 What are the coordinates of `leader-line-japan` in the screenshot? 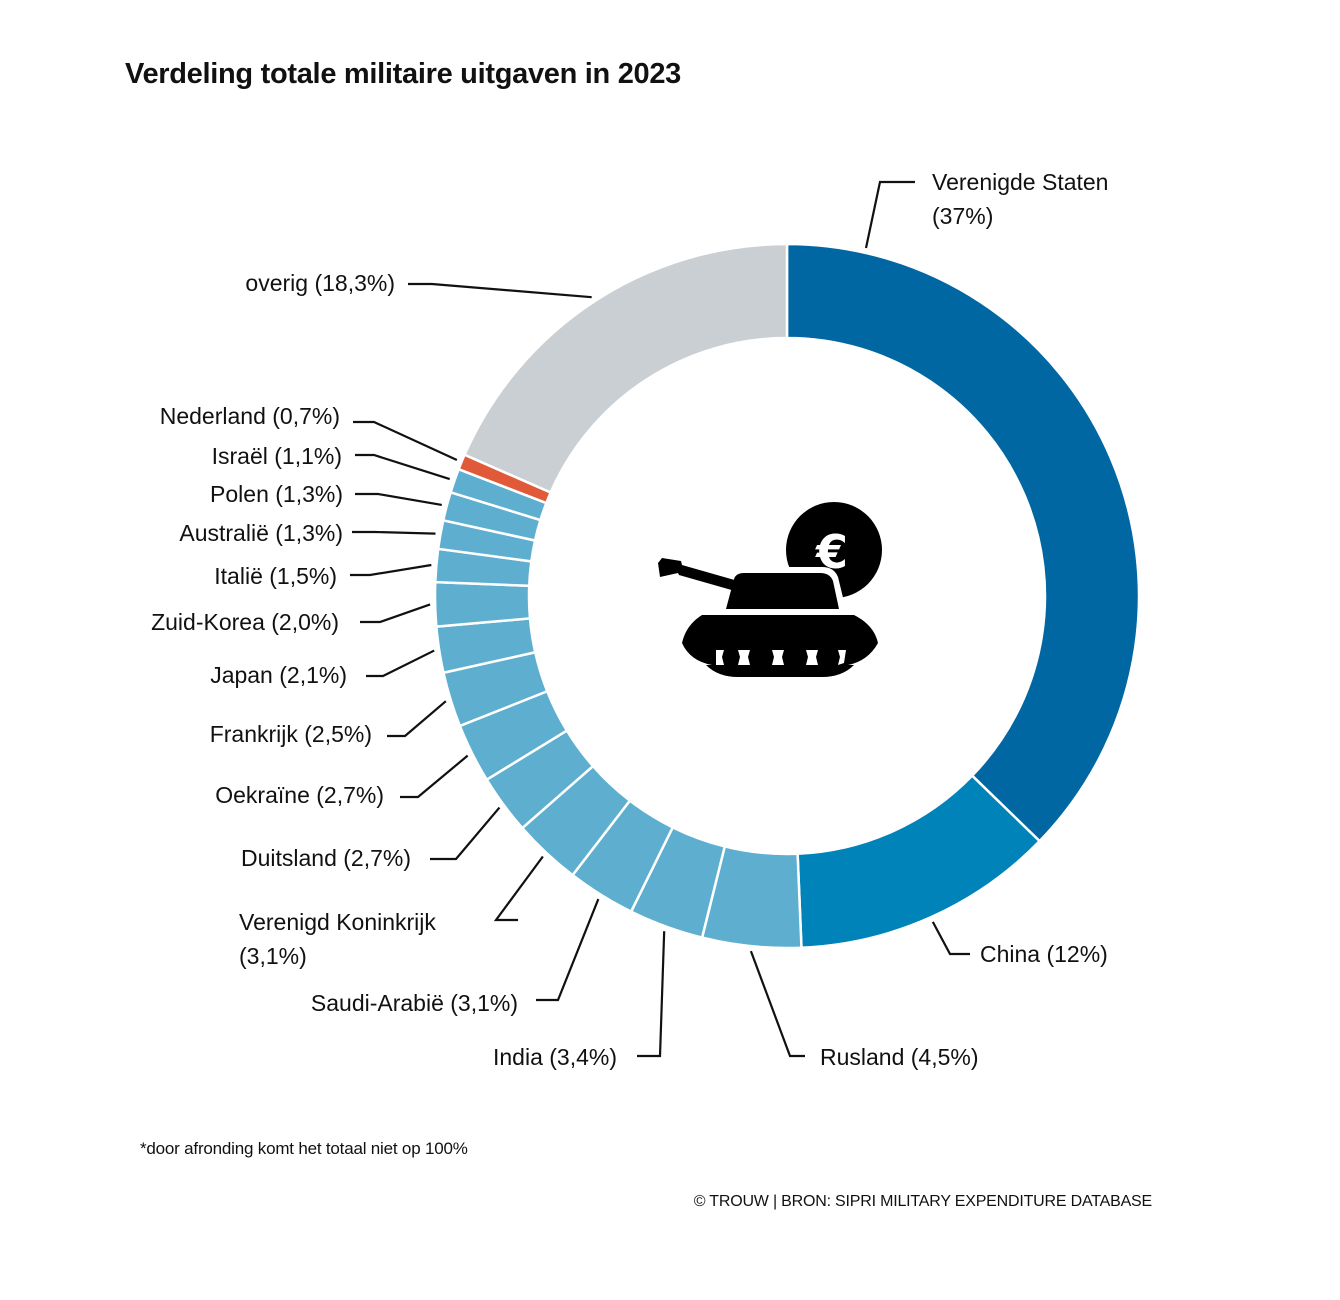 It's located at (400, 663).